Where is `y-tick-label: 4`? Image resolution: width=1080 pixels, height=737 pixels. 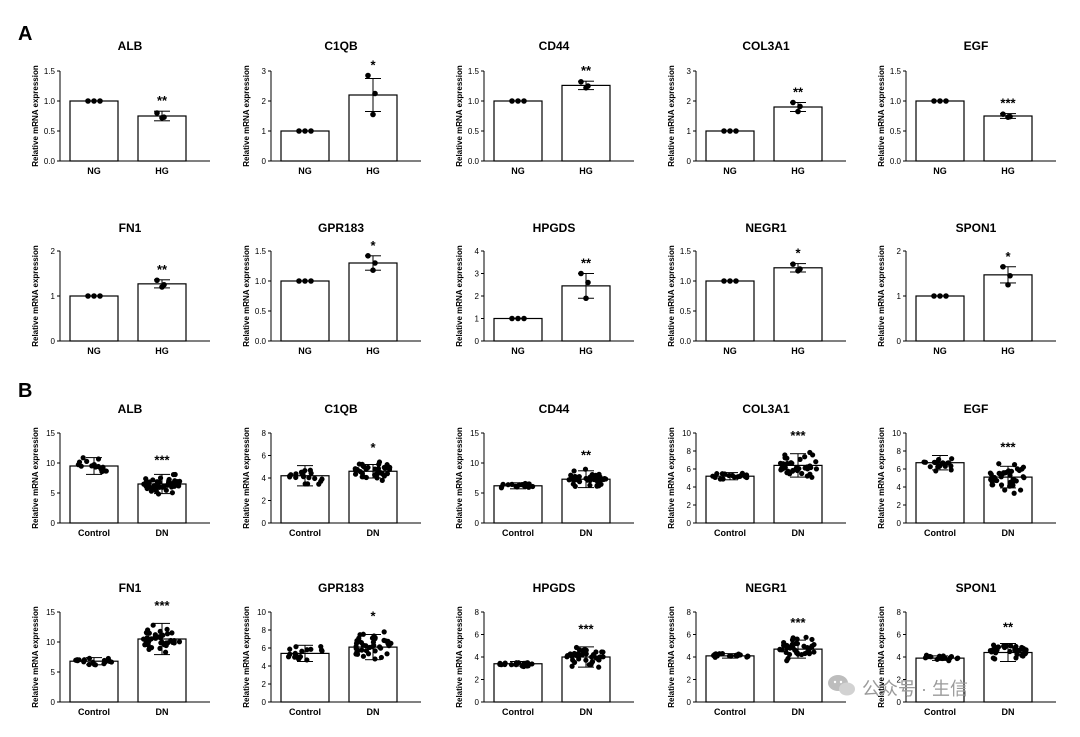 y-tick-label: 4 is located at coordinates (264, 666).